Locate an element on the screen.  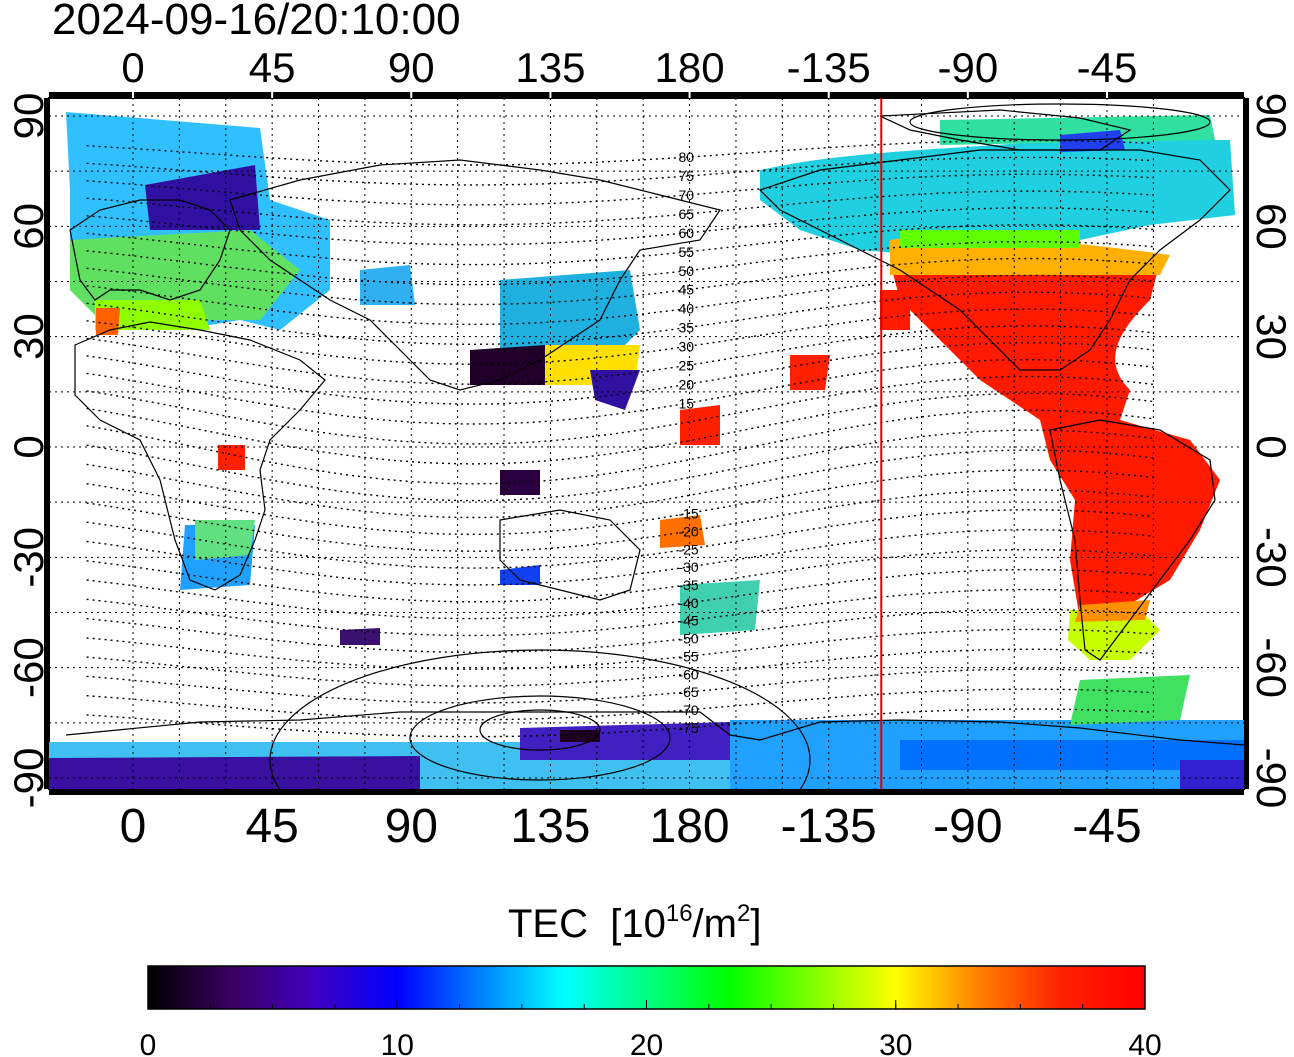
x-axis-bottom-tick-label: 0 is located at coordinates (133, 826).